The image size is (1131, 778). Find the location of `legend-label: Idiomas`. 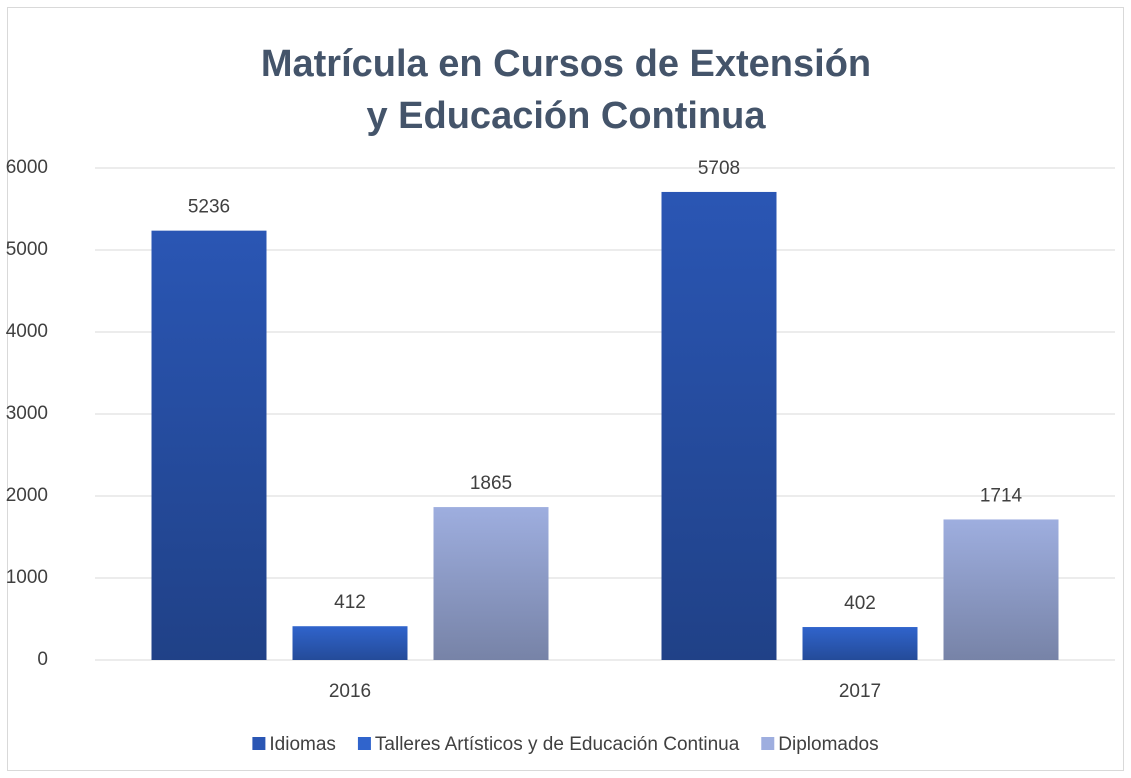

legend-label: Idiomas is located at coordinates (302, 744).